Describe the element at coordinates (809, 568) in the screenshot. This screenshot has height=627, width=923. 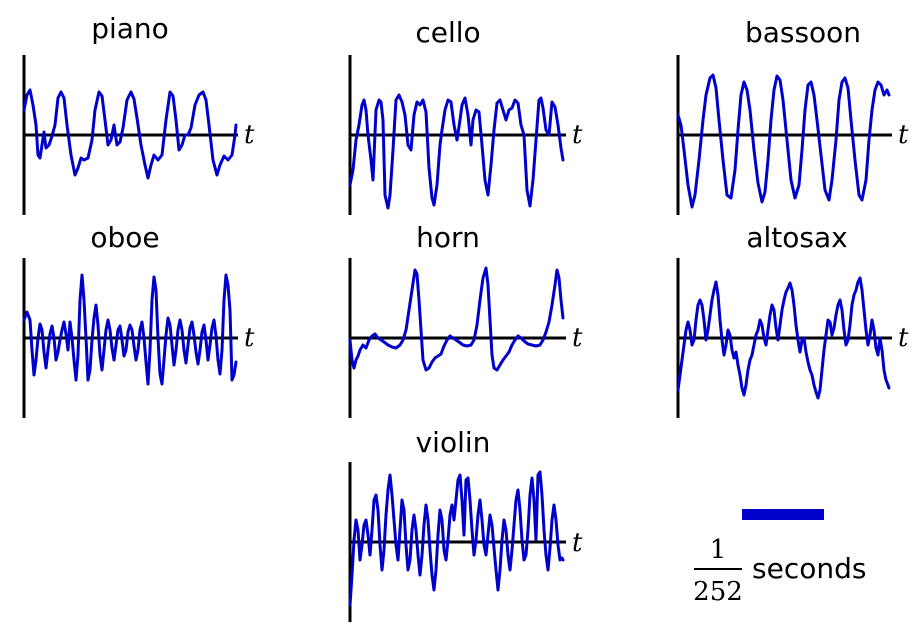
I see `scale-bar-units: seconds` at that location.